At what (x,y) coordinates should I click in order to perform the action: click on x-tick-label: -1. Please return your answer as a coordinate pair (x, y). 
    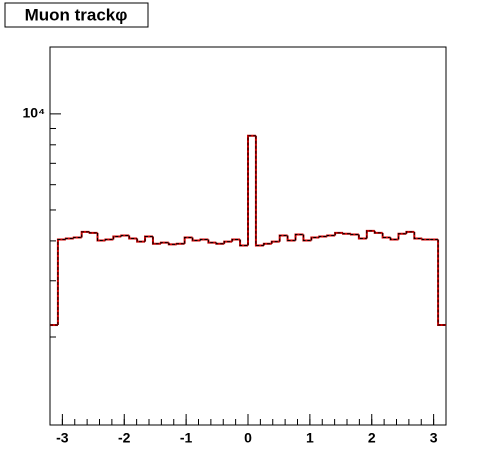
    Looking at the image, I should click on (186, 438).